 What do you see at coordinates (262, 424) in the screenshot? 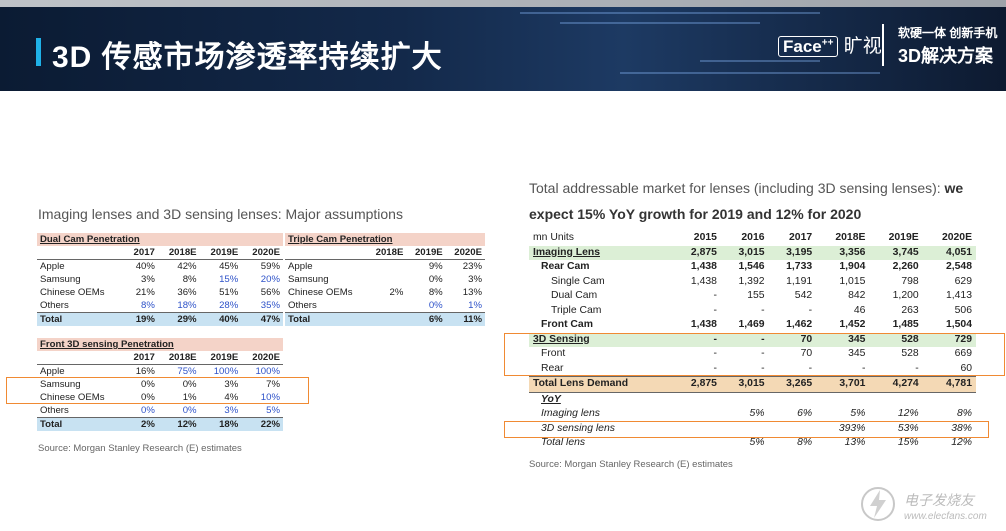
I see `cell: 22%` at bounding box center [262, 424].